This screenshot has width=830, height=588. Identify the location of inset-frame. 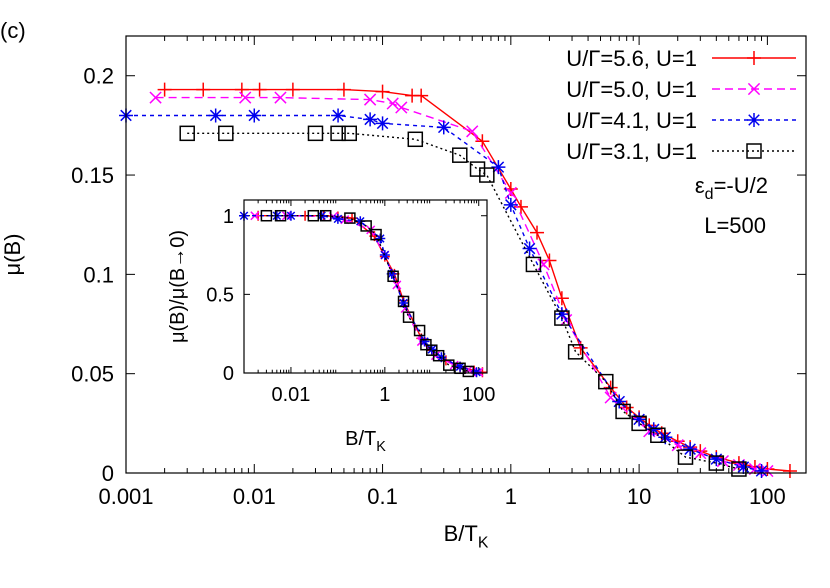
(365, 286).